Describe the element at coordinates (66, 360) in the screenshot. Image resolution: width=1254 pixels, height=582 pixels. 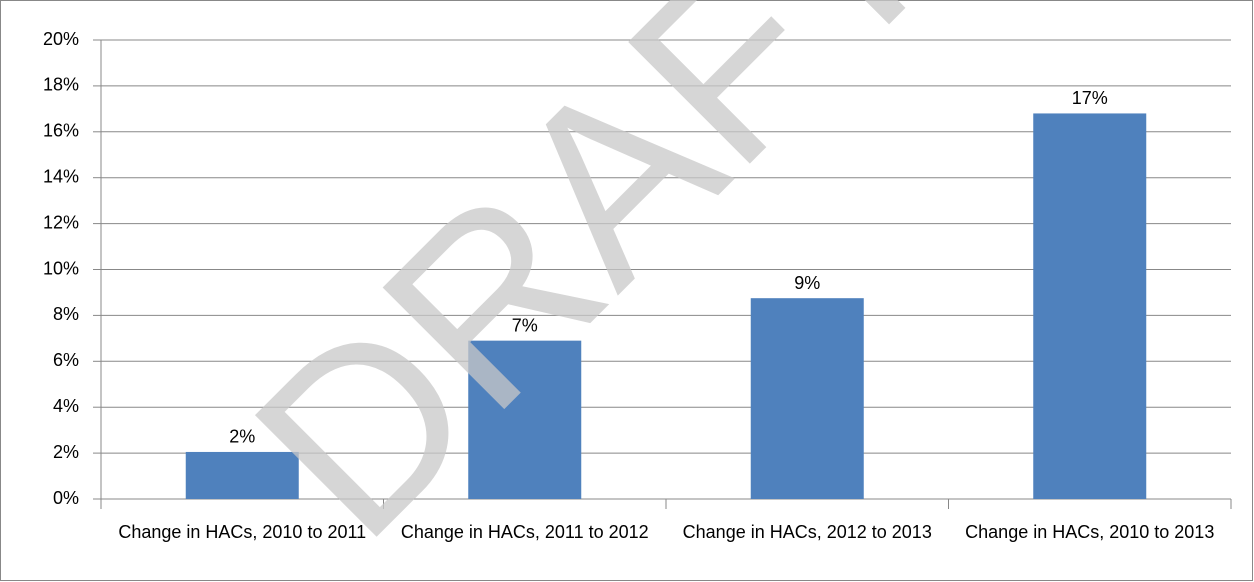
I see `y-tick-label: 6%` at that location.